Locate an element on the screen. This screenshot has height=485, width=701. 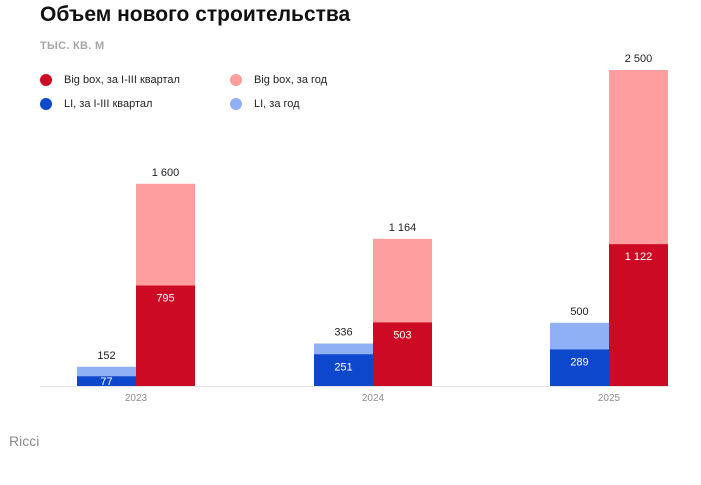
data-label-bigbox-q-2023: 795 is located at coordinates (165, 299).